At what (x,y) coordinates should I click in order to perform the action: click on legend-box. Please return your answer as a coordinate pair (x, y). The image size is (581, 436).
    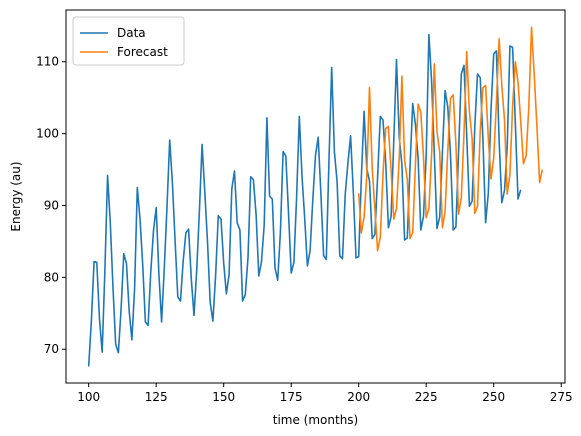
    Looking at the image, I should click on (128, 41).